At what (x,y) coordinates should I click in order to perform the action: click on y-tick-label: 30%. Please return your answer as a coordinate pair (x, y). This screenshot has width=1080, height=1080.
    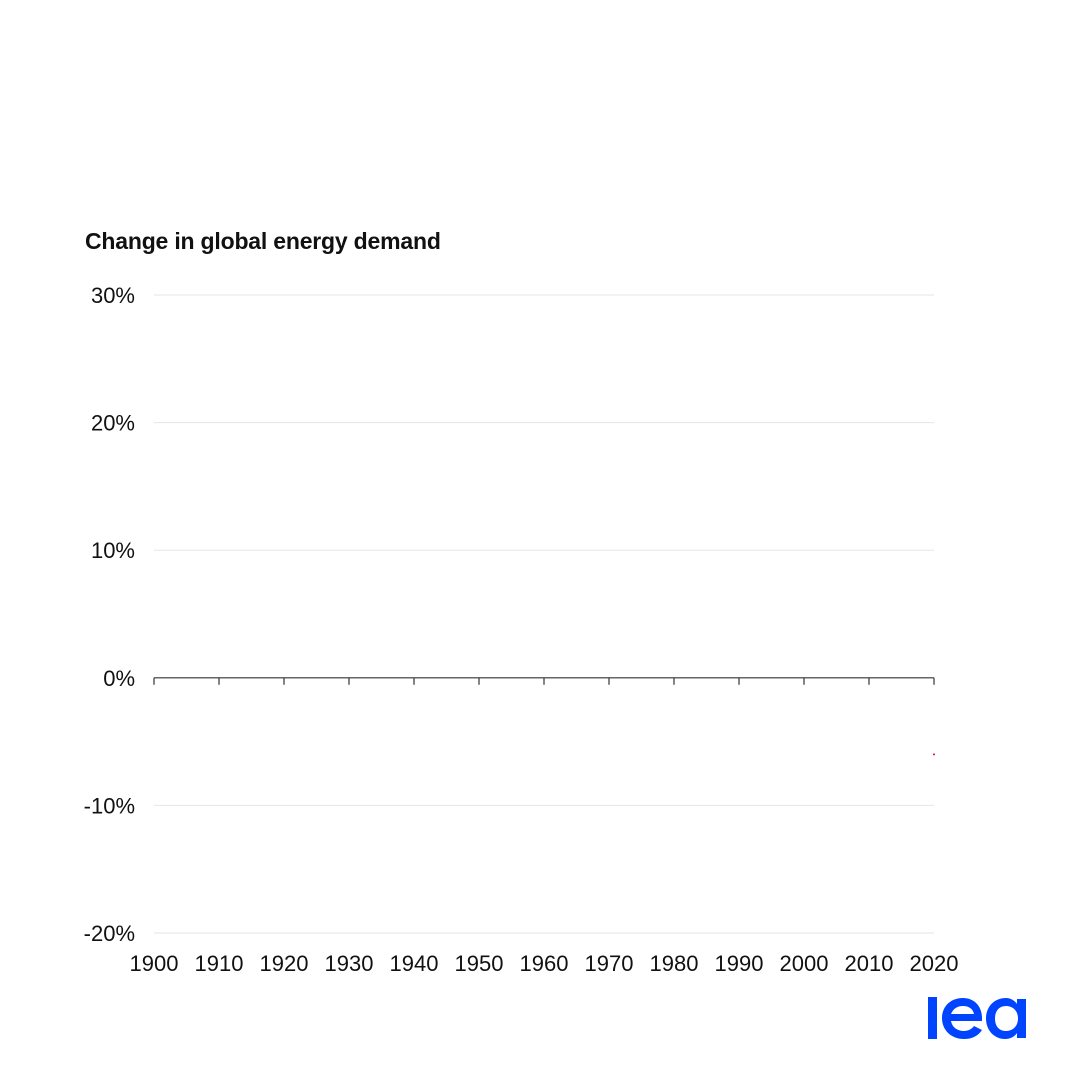
    Looking at the image, I should click on (113, 295).